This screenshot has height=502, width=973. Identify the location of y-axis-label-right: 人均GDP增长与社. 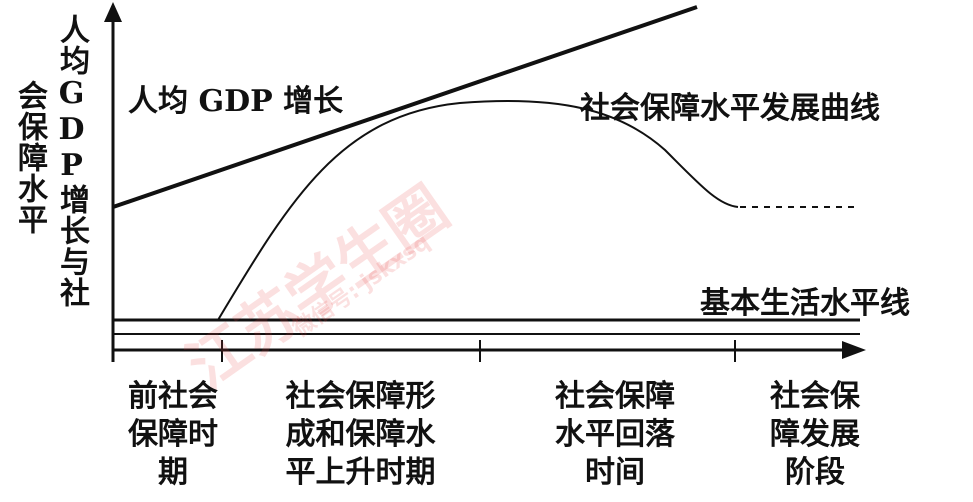
(71, 161).